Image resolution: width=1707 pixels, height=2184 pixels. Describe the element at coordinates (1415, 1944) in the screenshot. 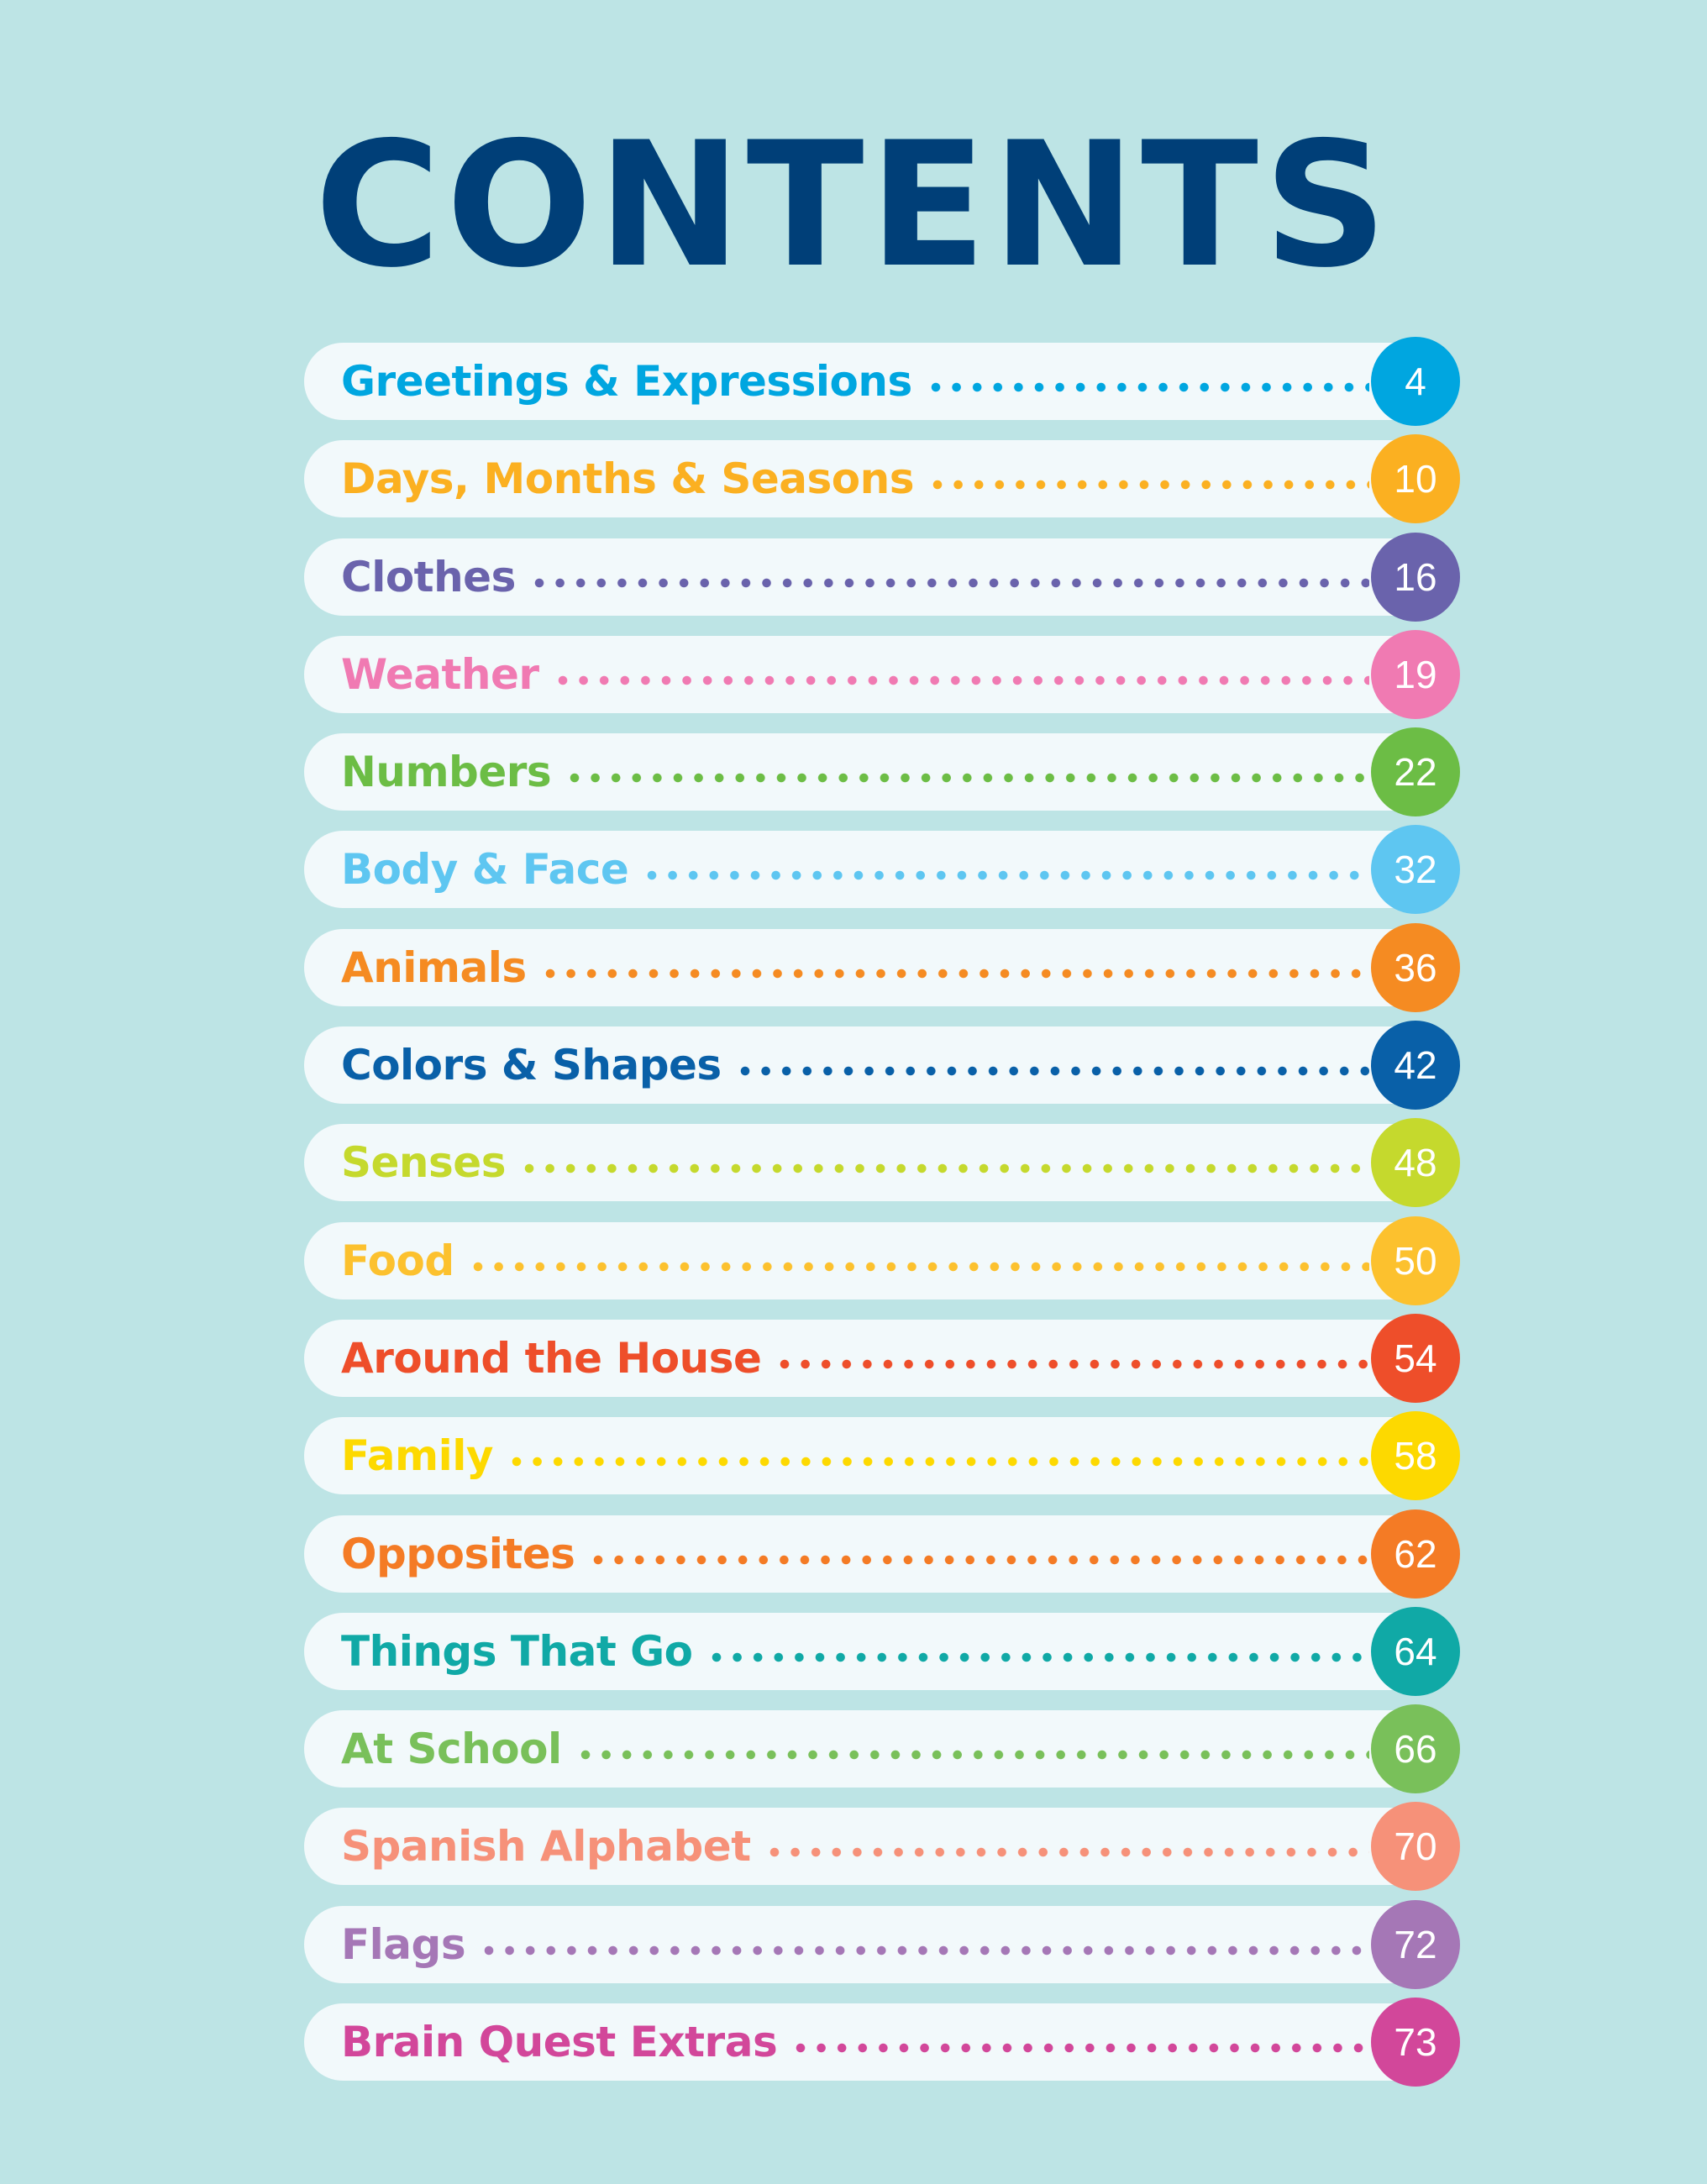

I see `page-number-badge: 72` at that location.